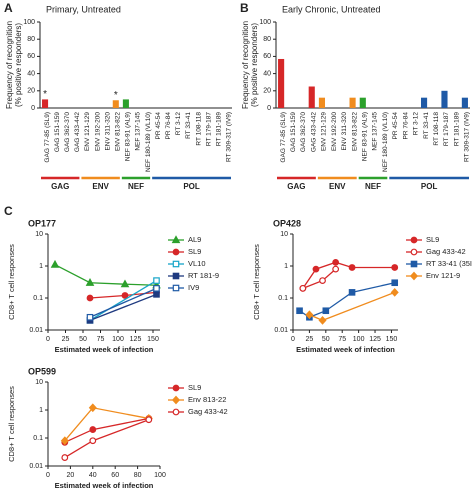  I want to click on panel-label: C, so click(8, 211).